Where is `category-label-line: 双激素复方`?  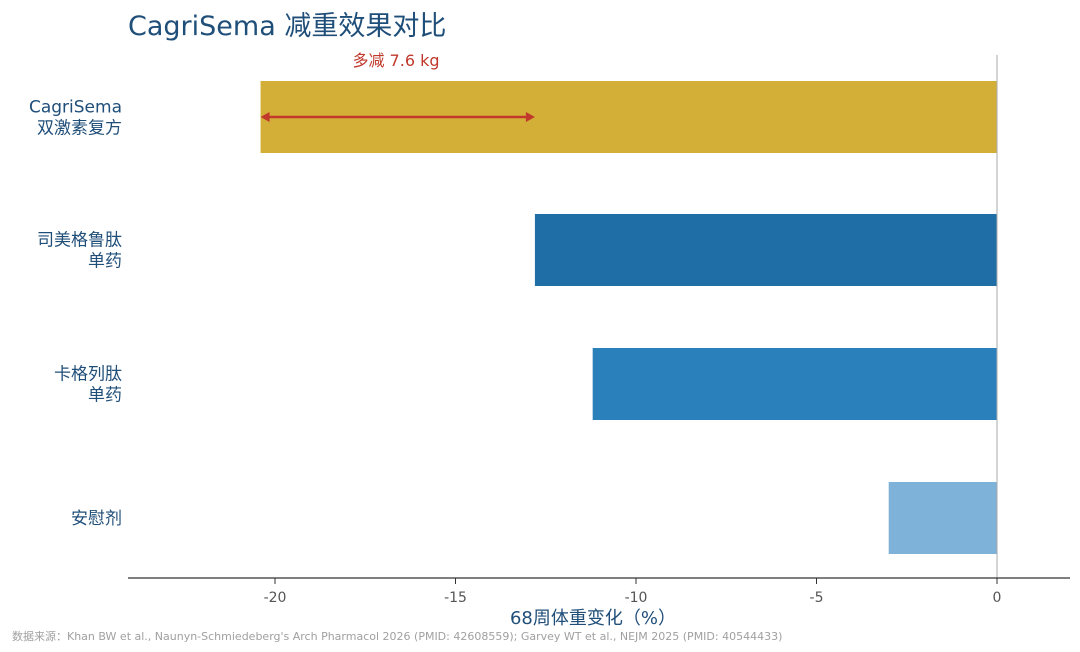 category-label-line: 双激素复方 is located at coordinates (79, 129).